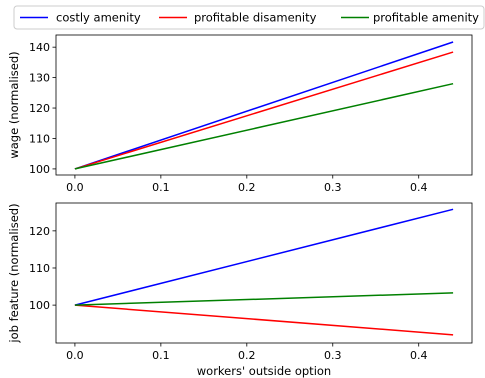 The width and height of the screenshot is (485, 378). What do you see at coordinates (333, 187) in the screenshot?
I see `wage-panel-x-tick-label: 0.3` at bounding box center [333, 187].